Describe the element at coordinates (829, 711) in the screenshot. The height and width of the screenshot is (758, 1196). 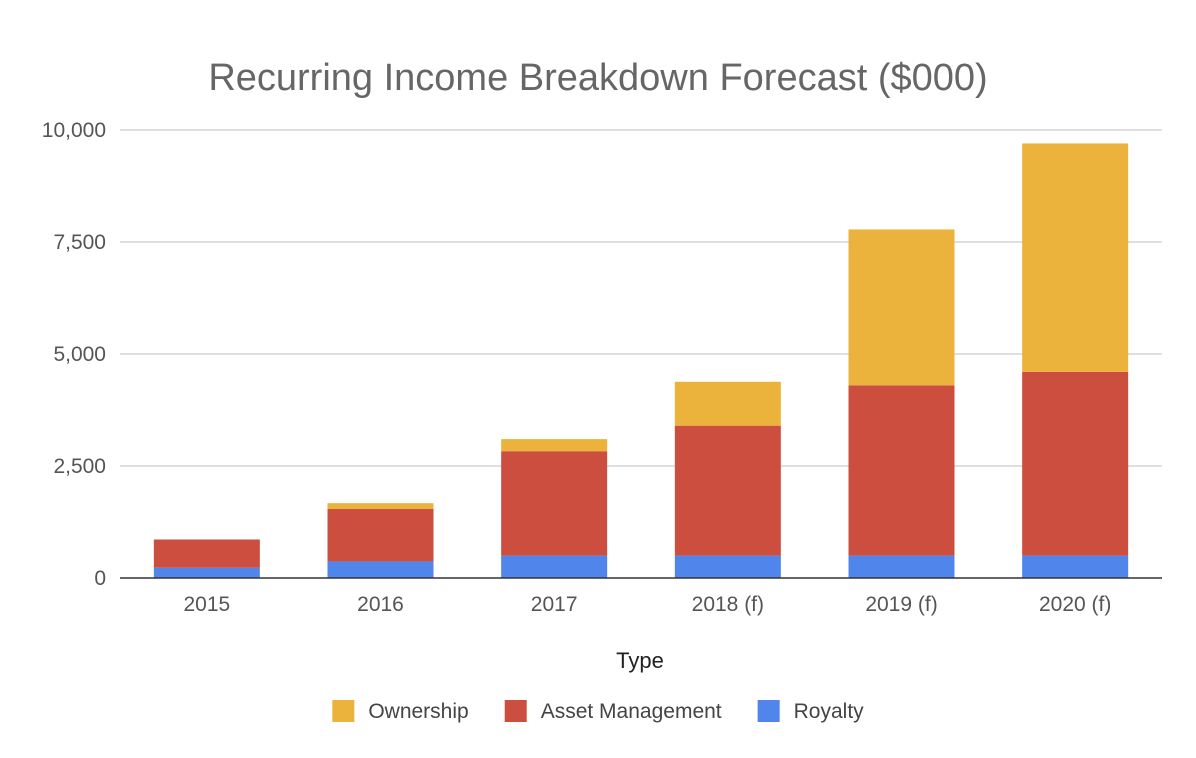
I see `legend-label: Royalty` at that location.